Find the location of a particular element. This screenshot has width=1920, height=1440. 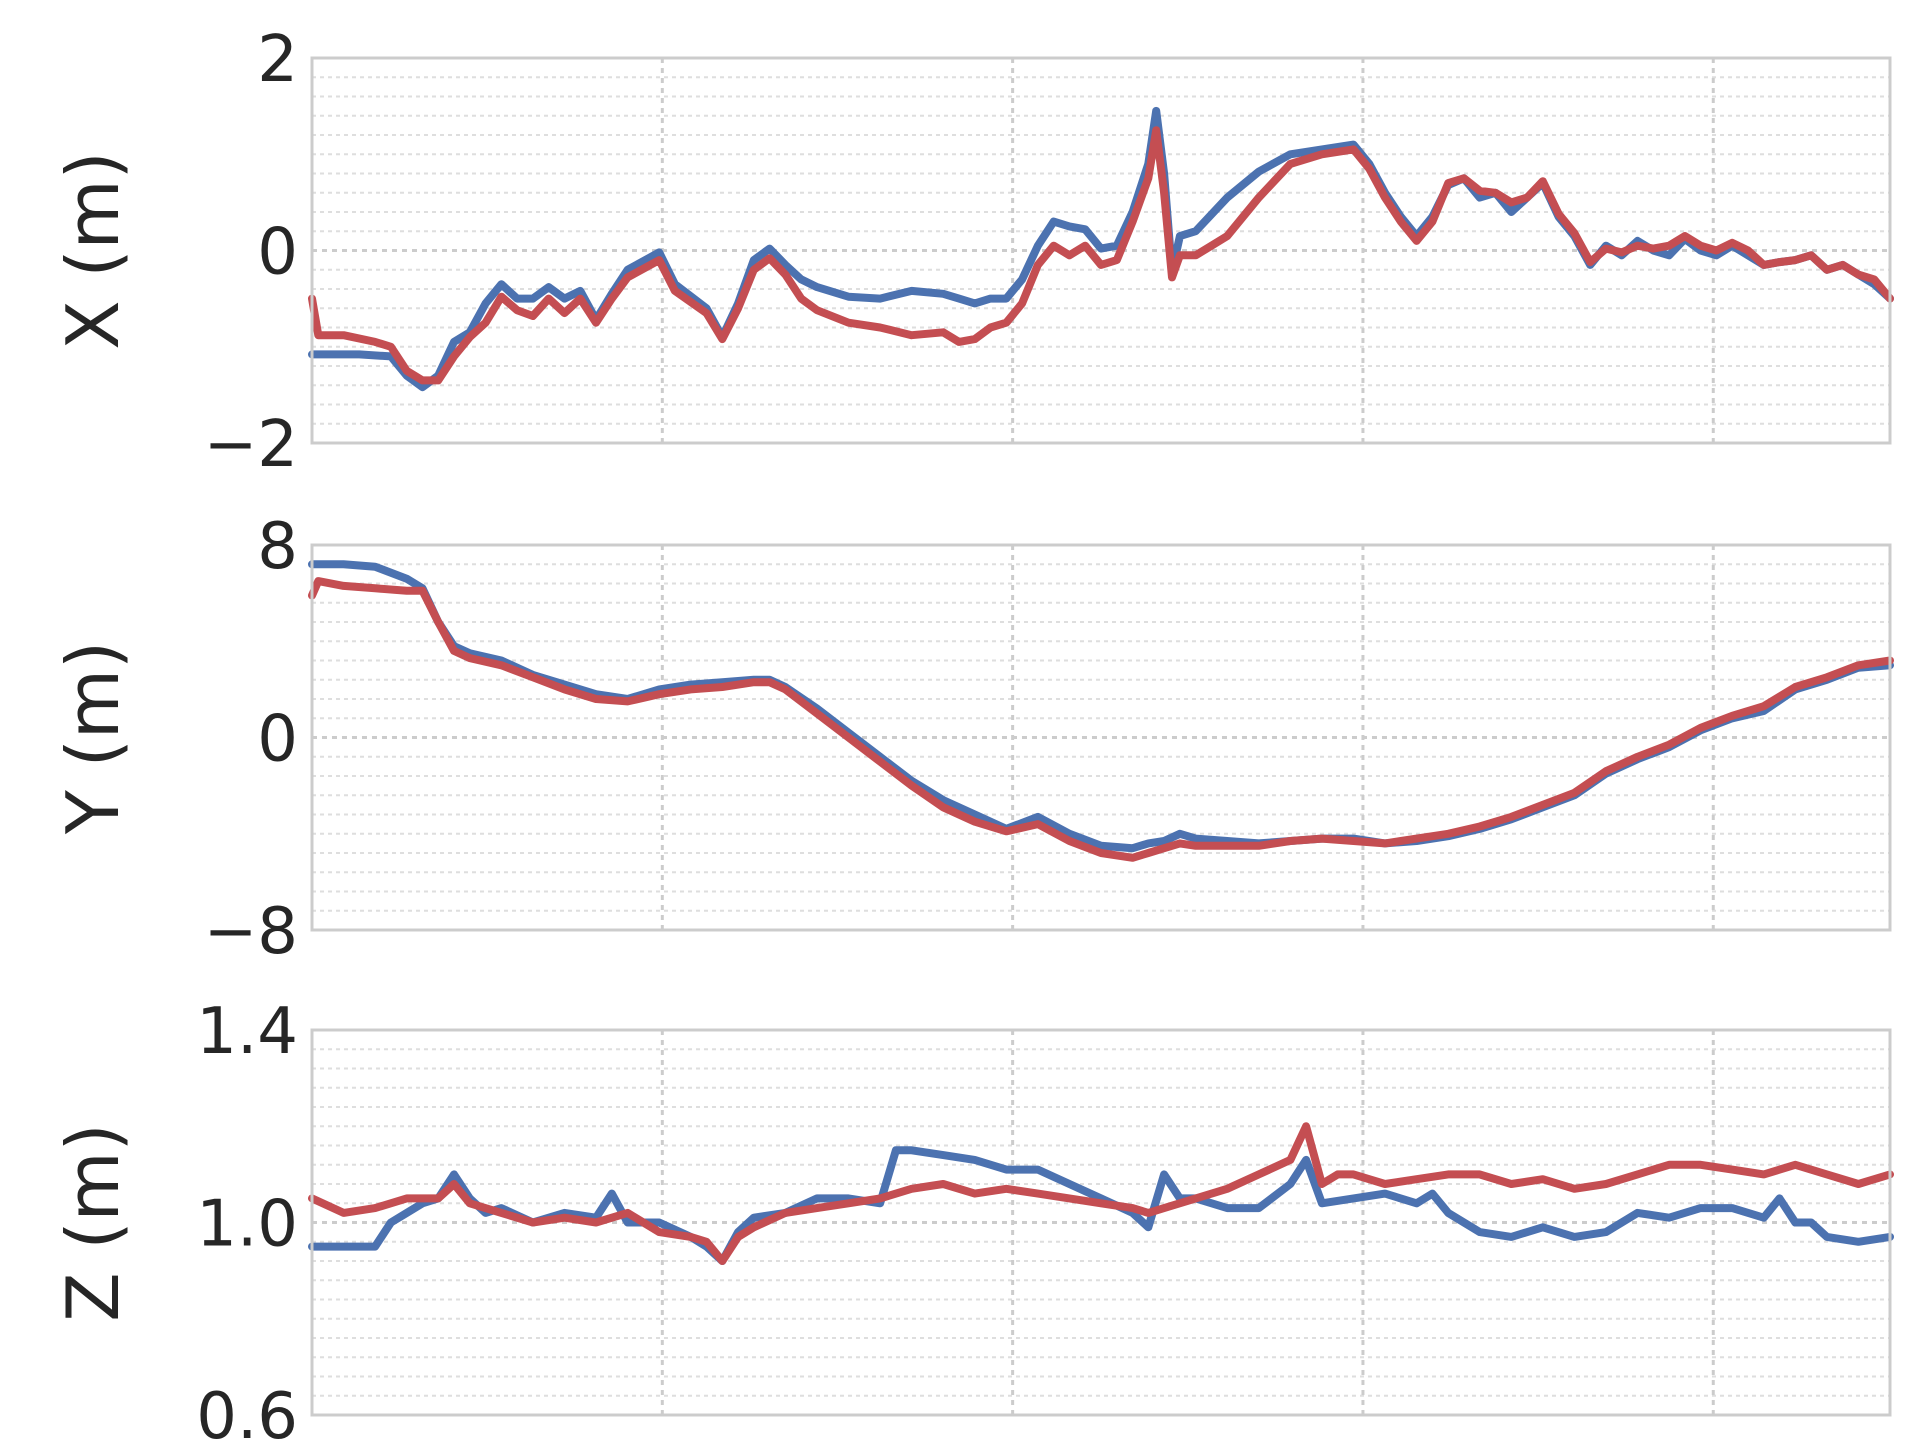

y-tick-label: 2 is located at coordinates (277, 60).